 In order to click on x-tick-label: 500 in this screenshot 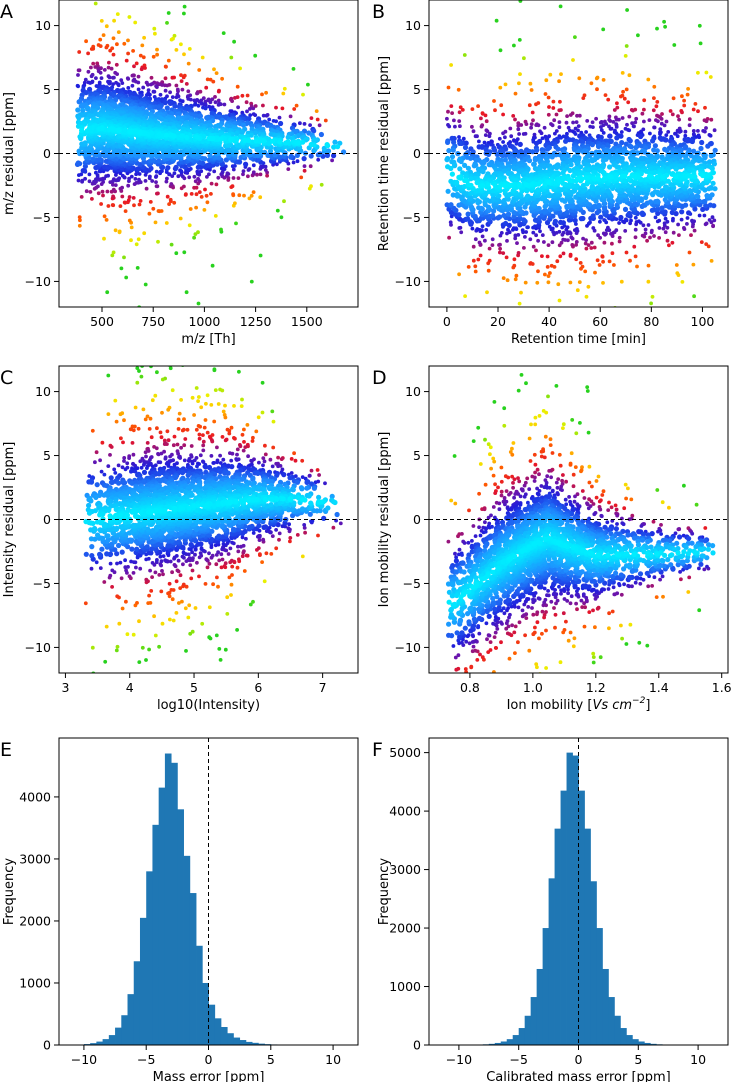, I will do `click(102, 321)`.